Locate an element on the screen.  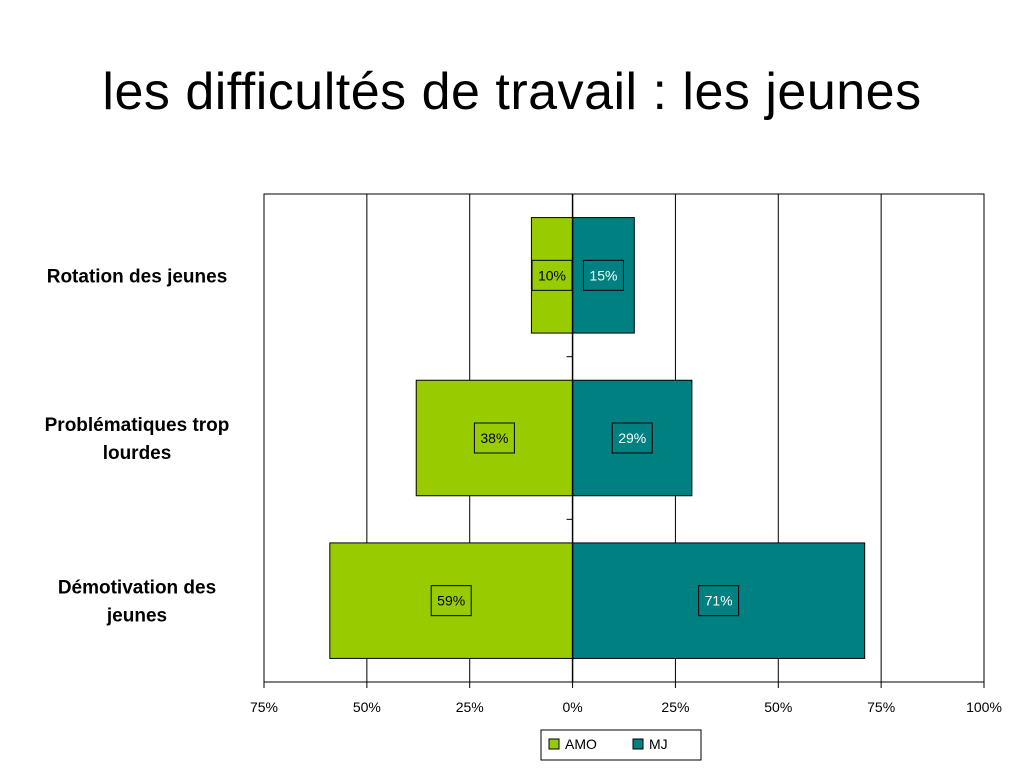
page-title: les difficultés de travail : les jeunes is located at coordinates (512, 92).